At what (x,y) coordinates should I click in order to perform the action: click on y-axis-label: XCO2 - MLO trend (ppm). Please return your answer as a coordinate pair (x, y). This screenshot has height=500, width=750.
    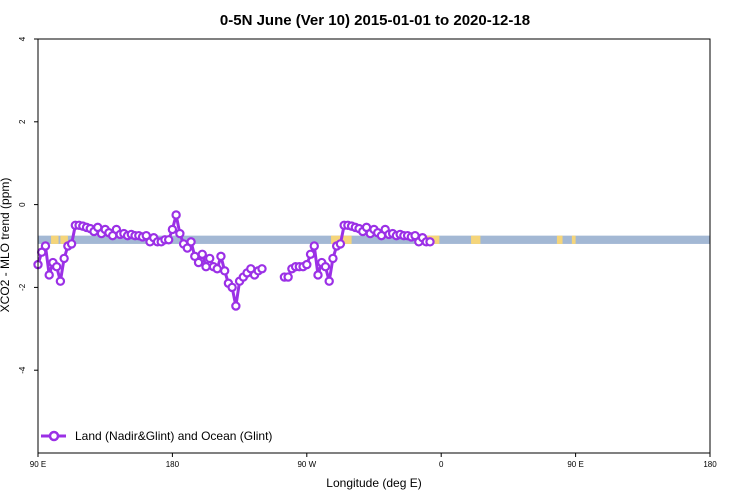
    Looking at the image, I should click on (6, 245).